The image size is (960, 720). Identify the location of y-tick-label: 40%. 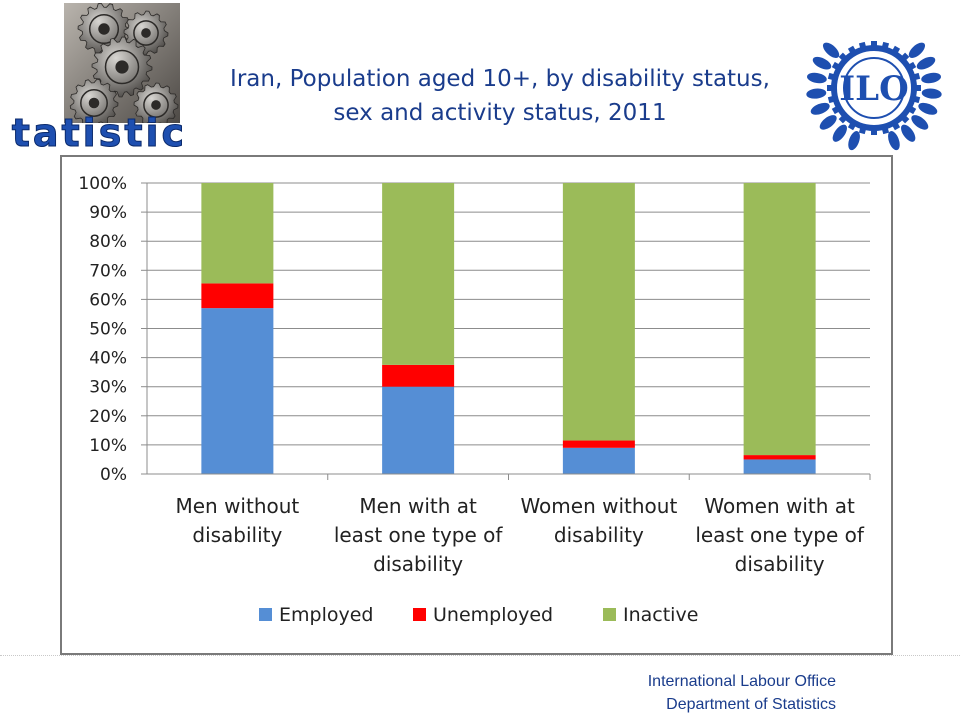
(108, 359).